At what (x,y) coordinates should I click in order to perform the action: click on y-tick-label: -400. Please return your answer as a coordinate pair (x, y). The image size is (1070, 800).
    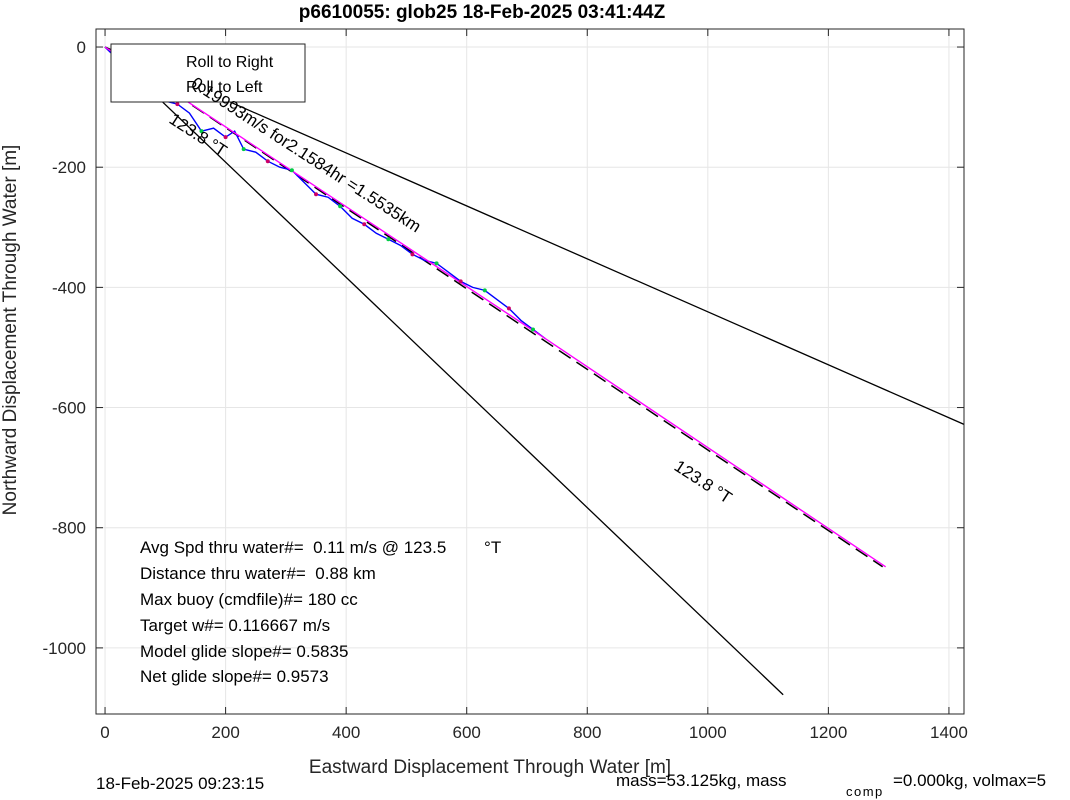
    Looking at the image, I should click on (69, 287).